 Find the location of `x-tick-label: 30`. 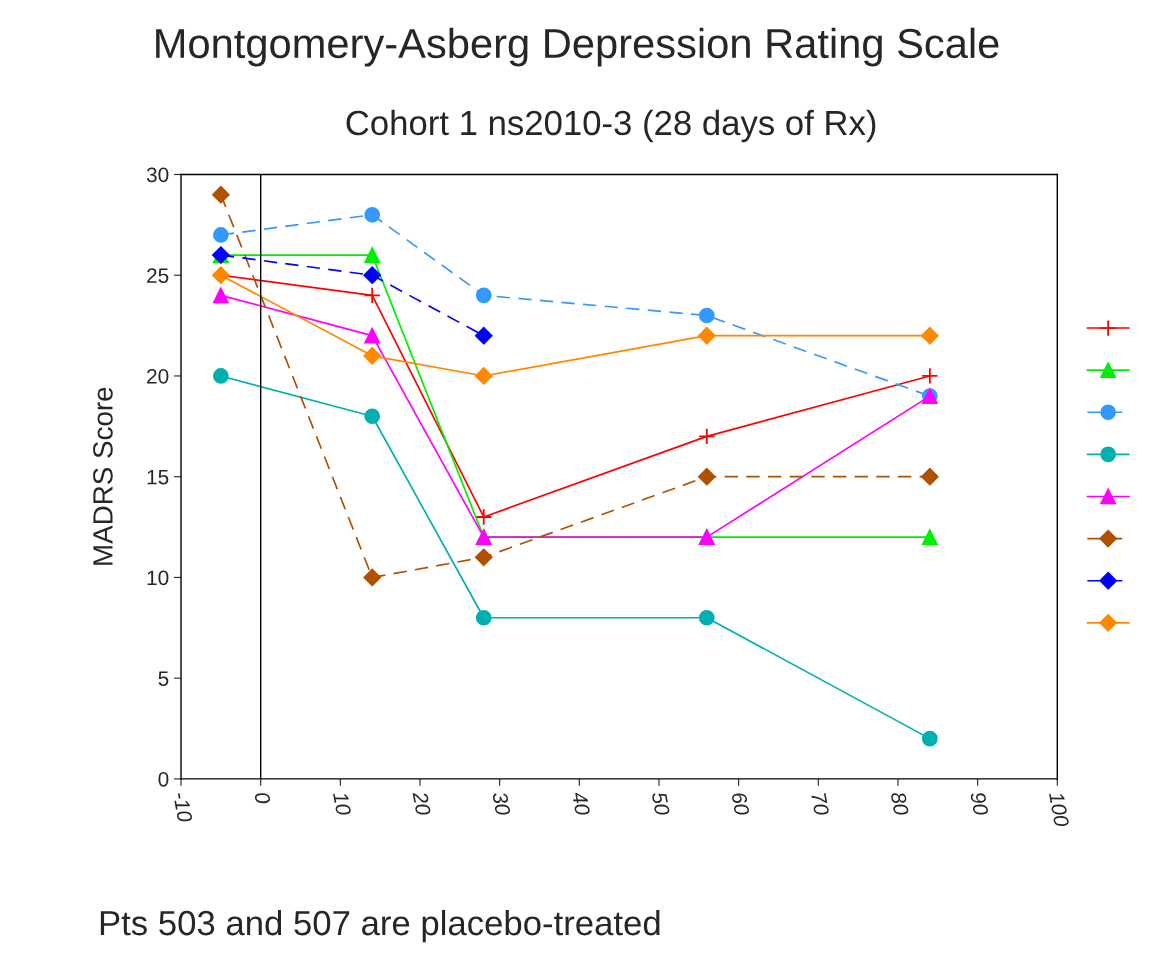

x-tick-label: 30 is located at coordinates (501, 804).